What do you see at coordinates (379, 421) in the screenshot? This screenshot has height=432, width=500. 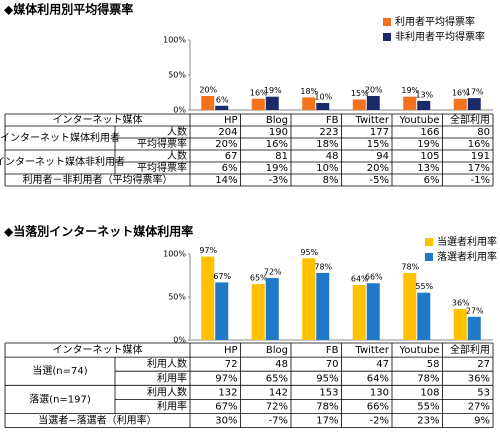 I see `table-cell: -2%` at bounding box center [379, 421].